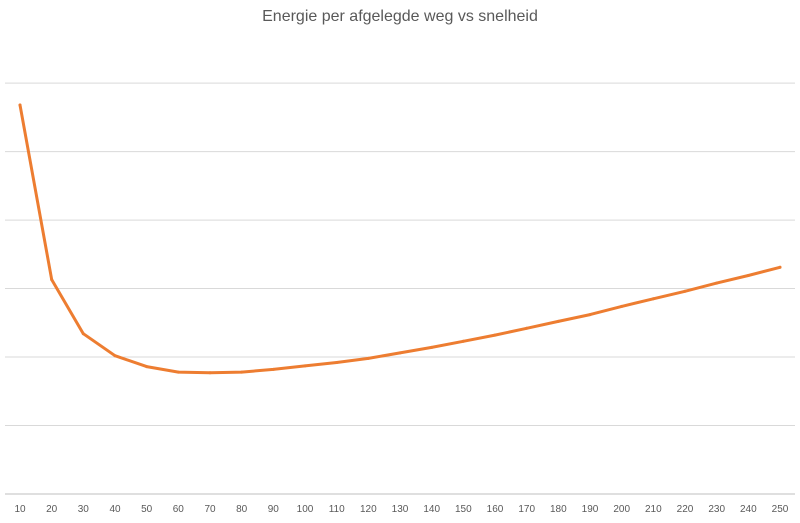  I want to click on x-tick-label: 220, so click(685, 509).